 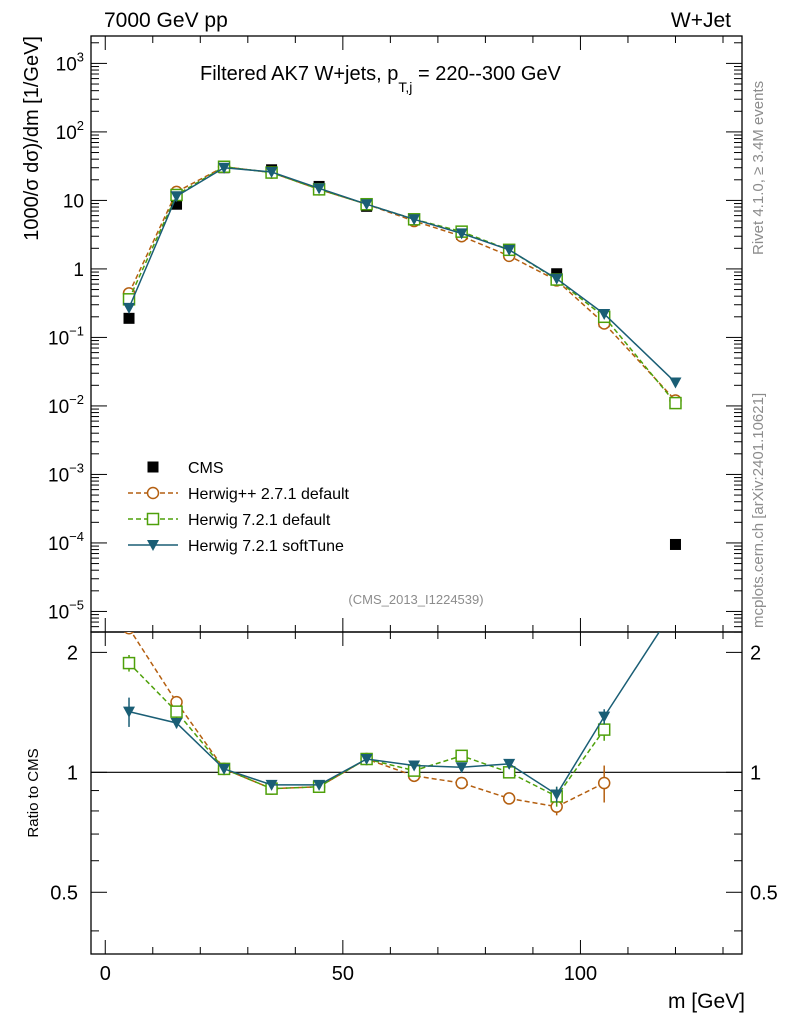 I want to click on plot-title-subscript: T,j, so click(x=405, y=87).